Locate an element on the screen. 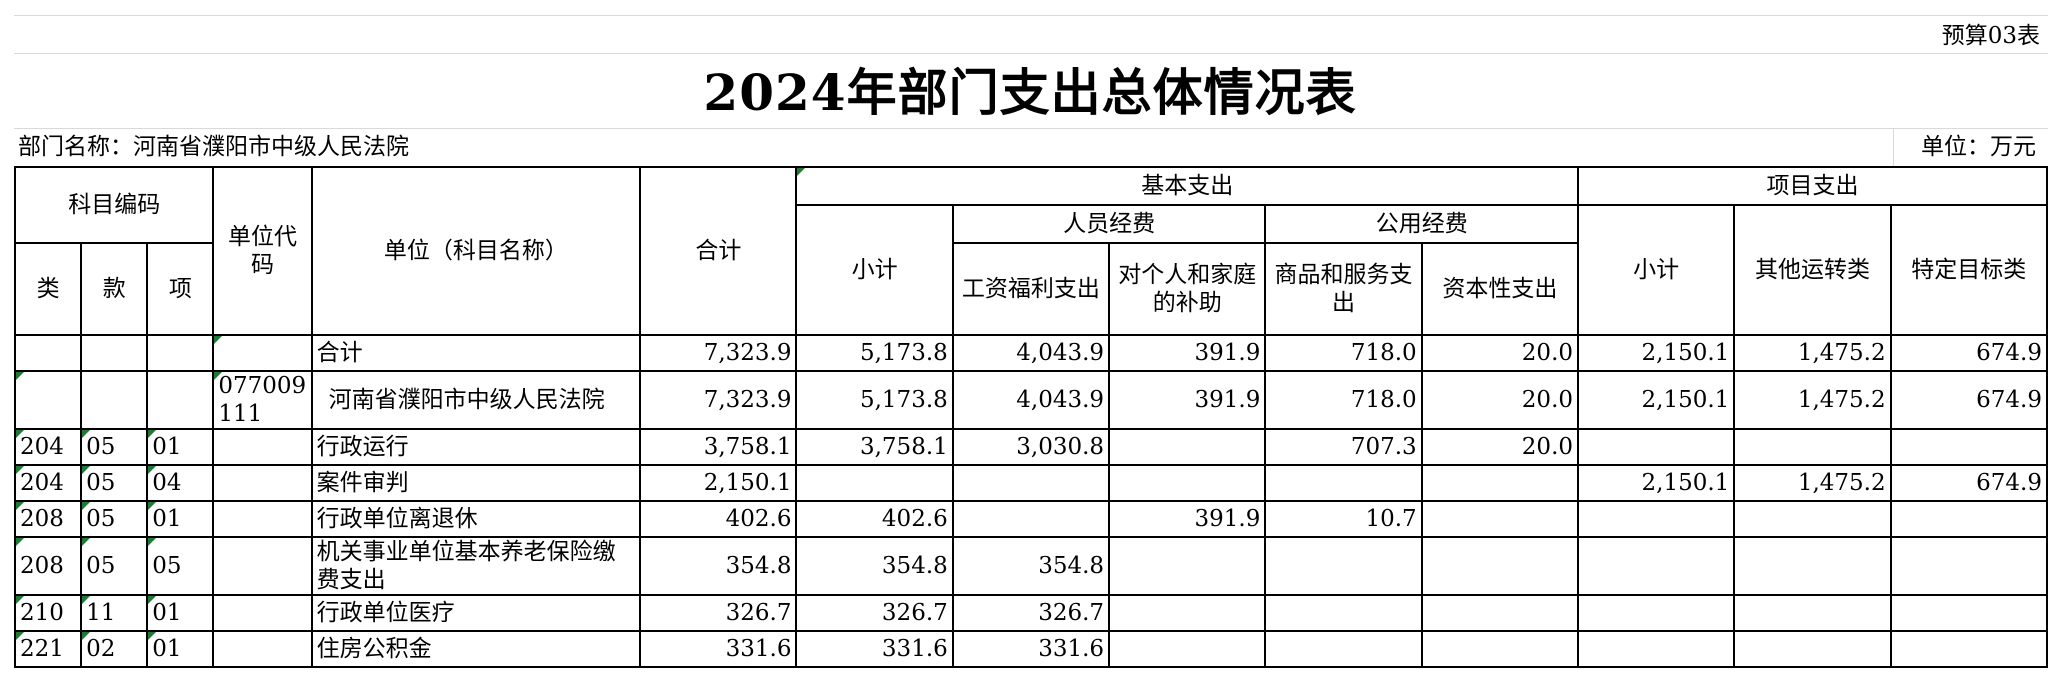  header-subsidy: 对个人和家庭的补助 is located at coordinates (1187, 289).